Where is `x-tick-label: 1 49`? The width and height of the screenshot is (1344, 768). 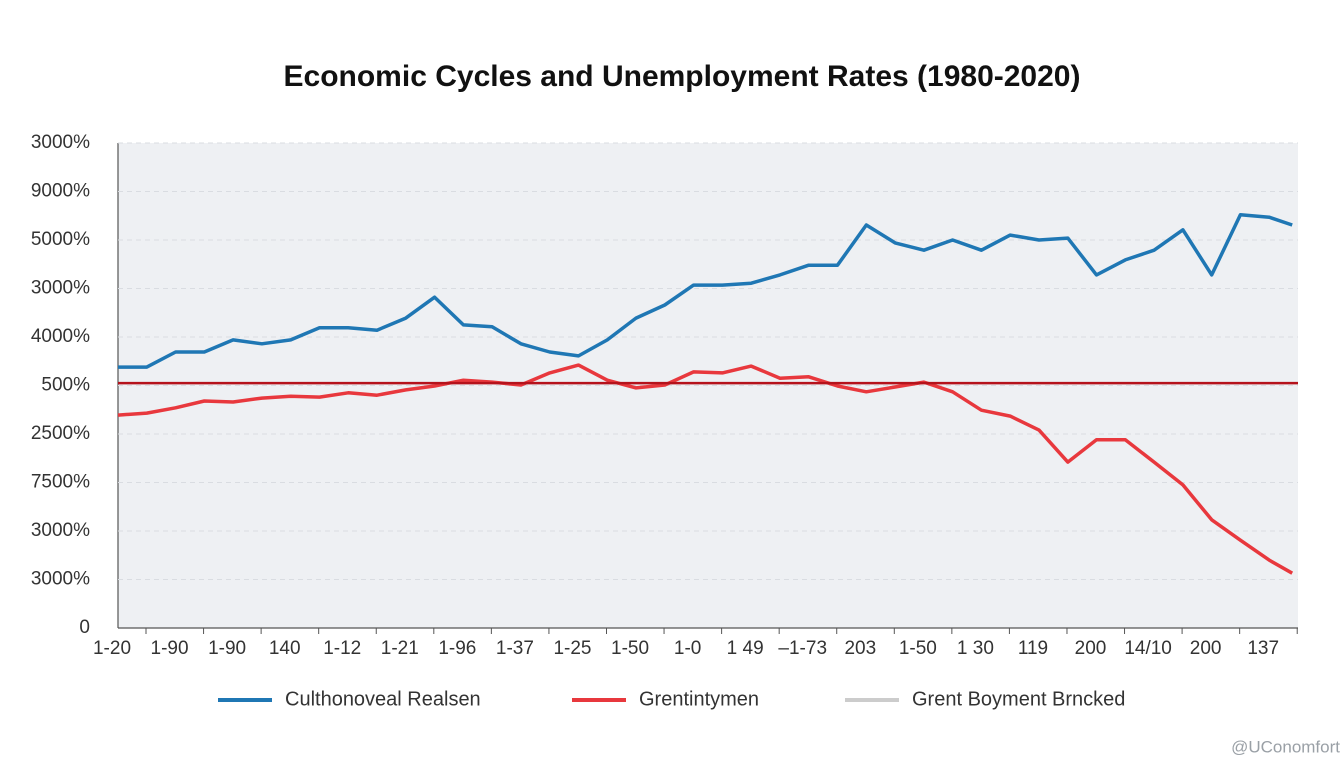 x-tick-label: 1 49 is located at coordinates (745, 648).